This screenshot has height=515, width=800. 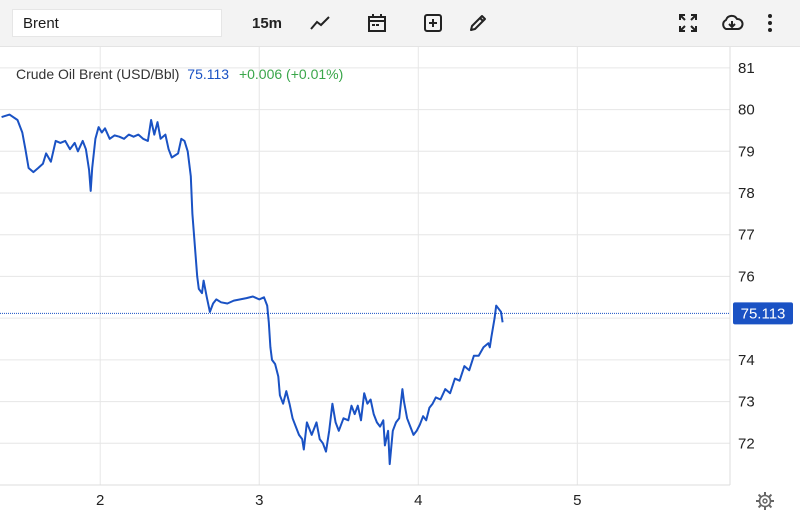 What do you see at coordinates (746, 360) in the screenshot?
I see `y-tick-label: 74` at bounding box center [746, 360].